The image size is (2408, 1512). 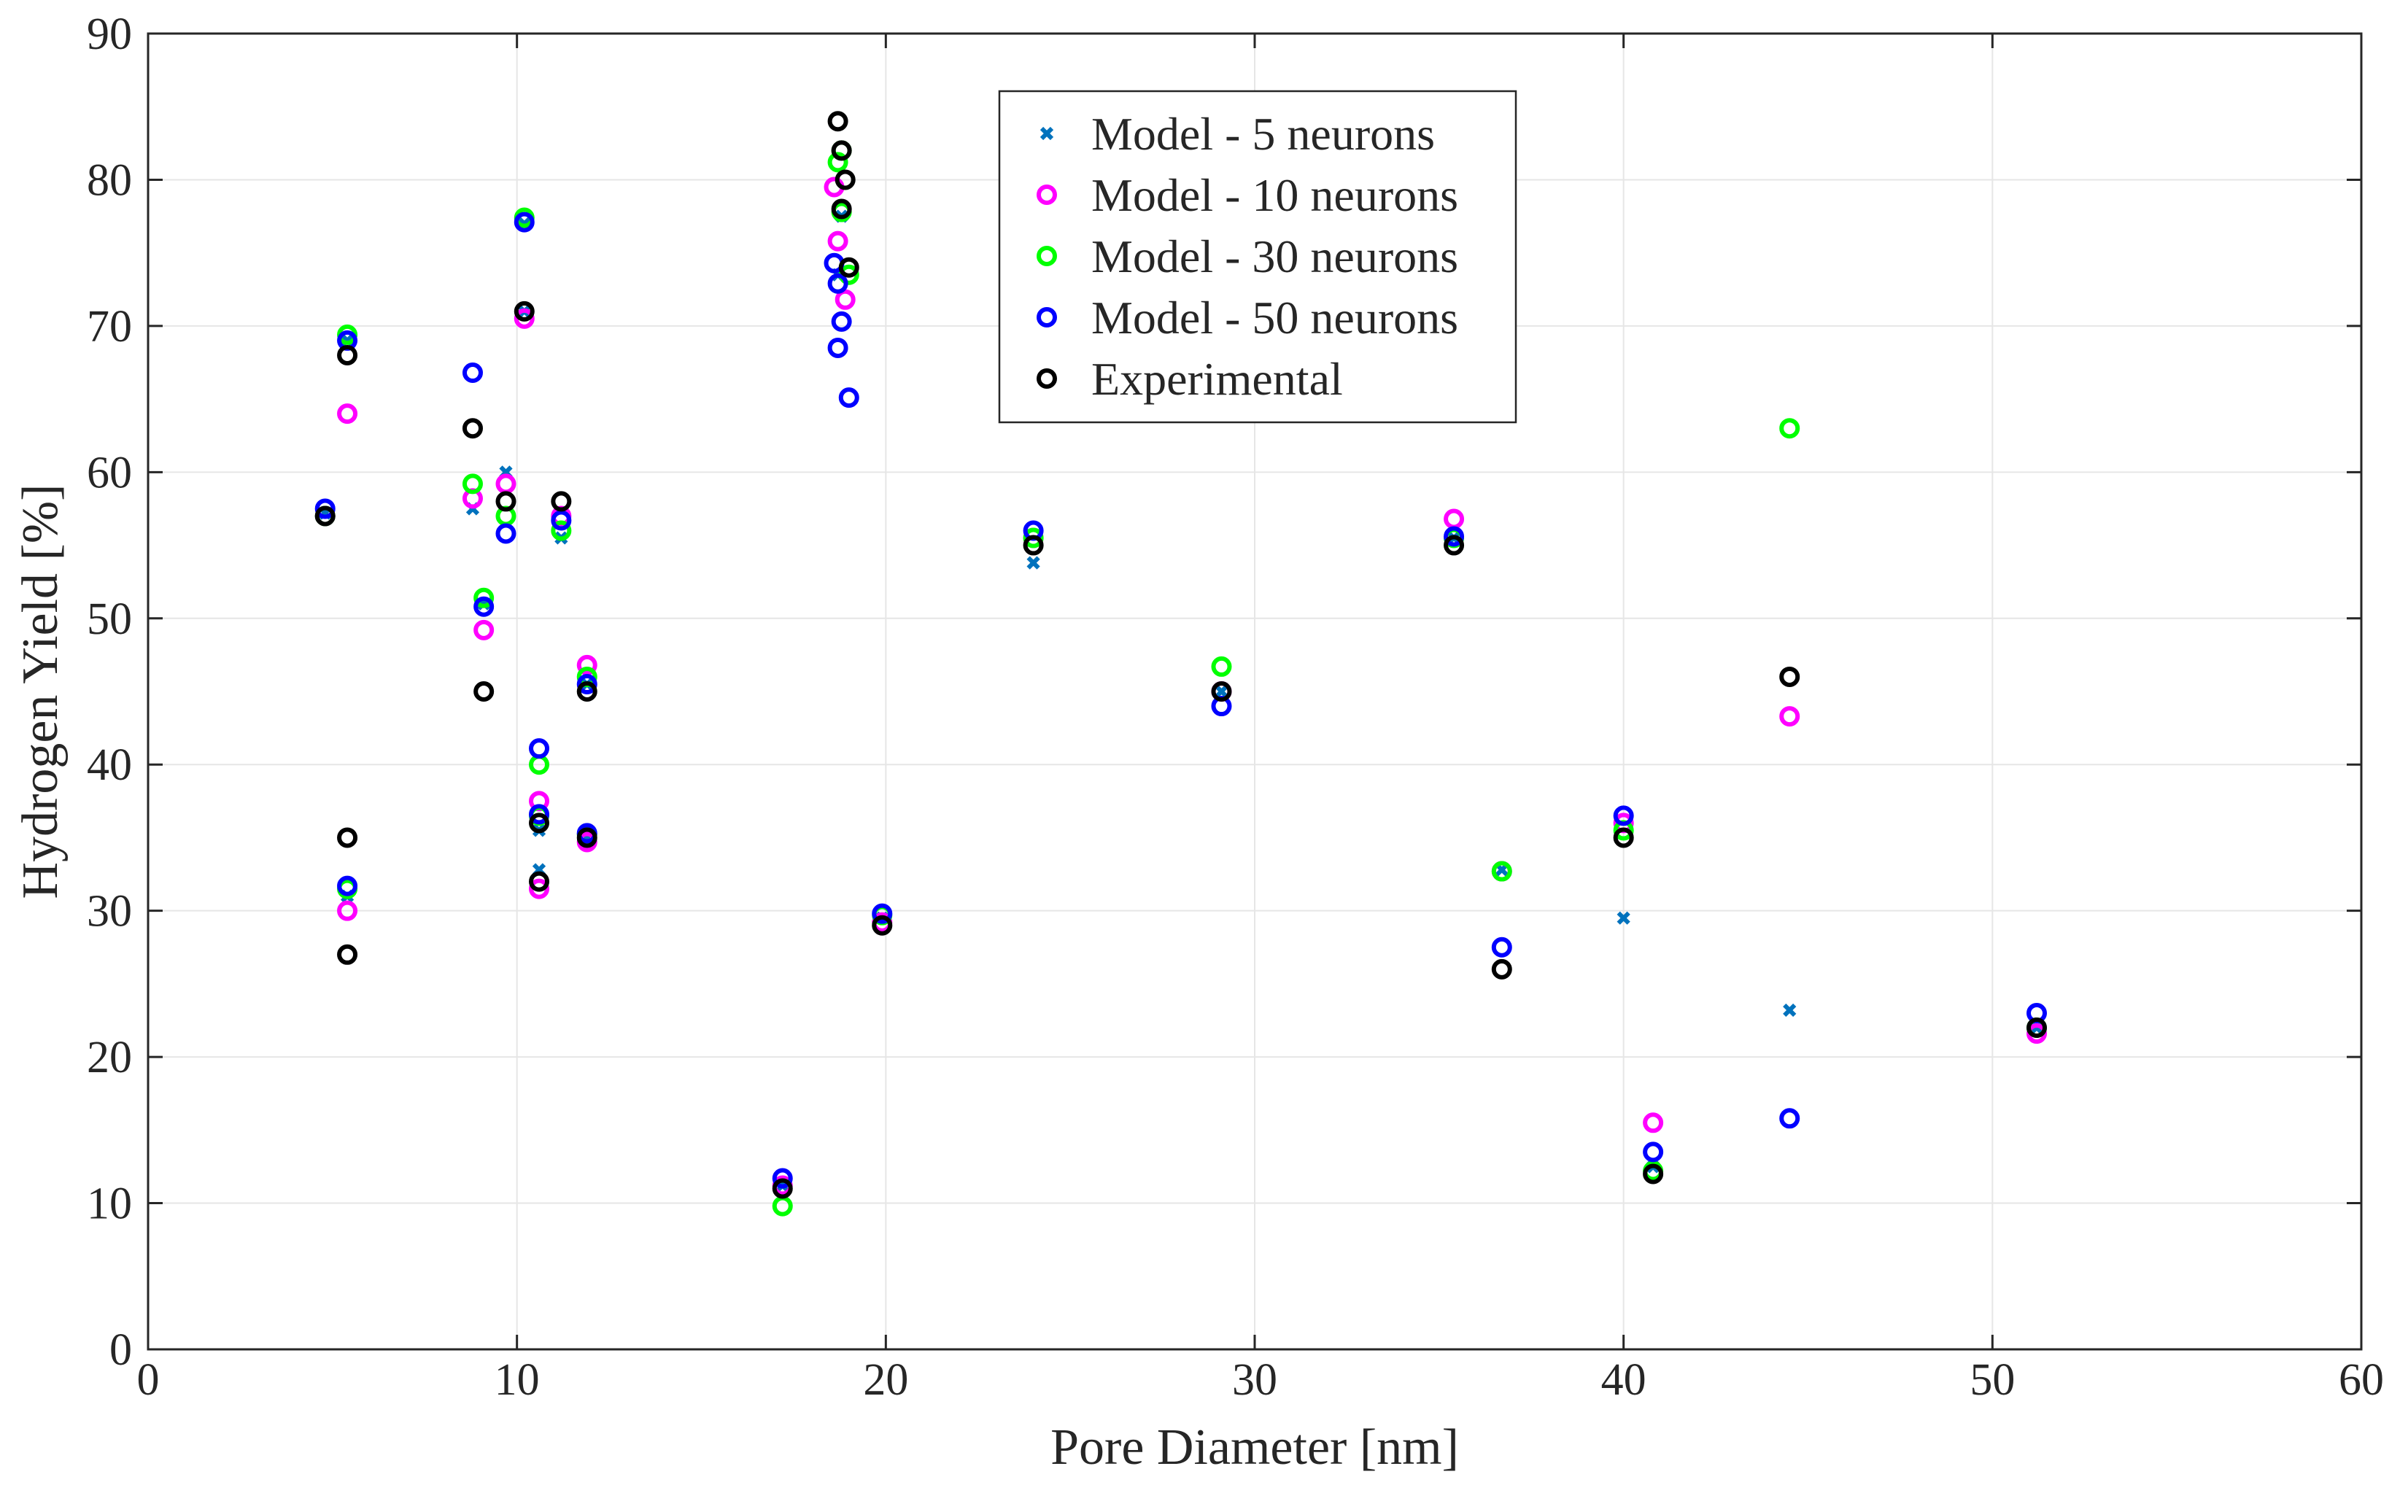 I want to click on legend-entry: Model - 50 neurons, so click(x=1247, y=318).